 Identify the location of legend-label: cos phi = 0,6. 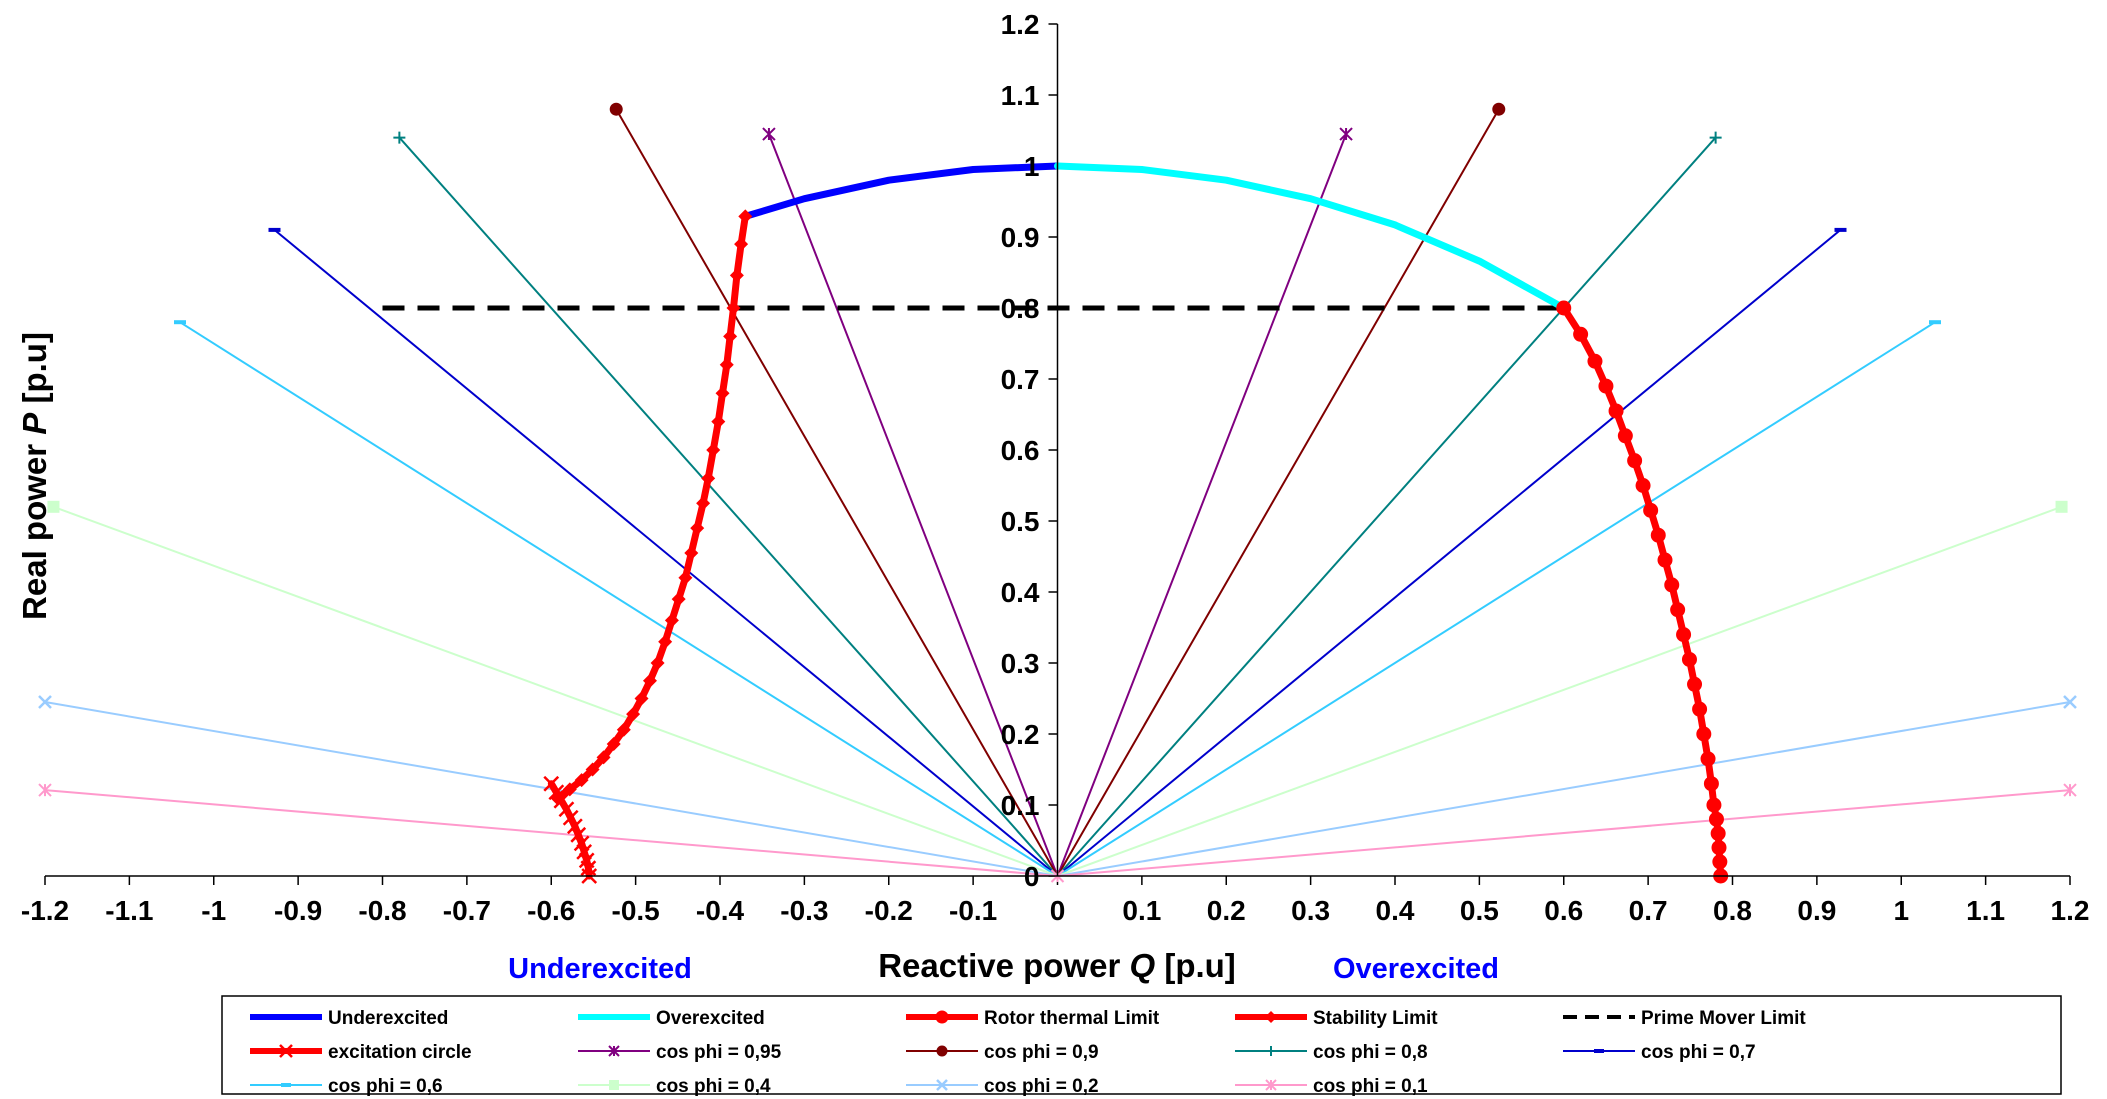
(385, 1086).